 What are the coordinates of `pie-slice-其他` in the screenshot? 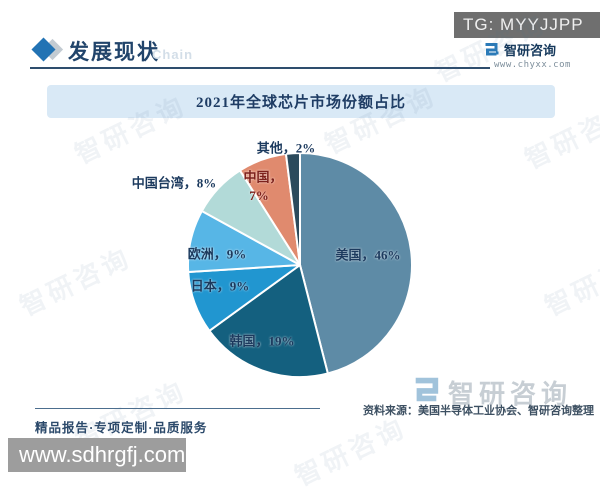 It's located at (292, 209).